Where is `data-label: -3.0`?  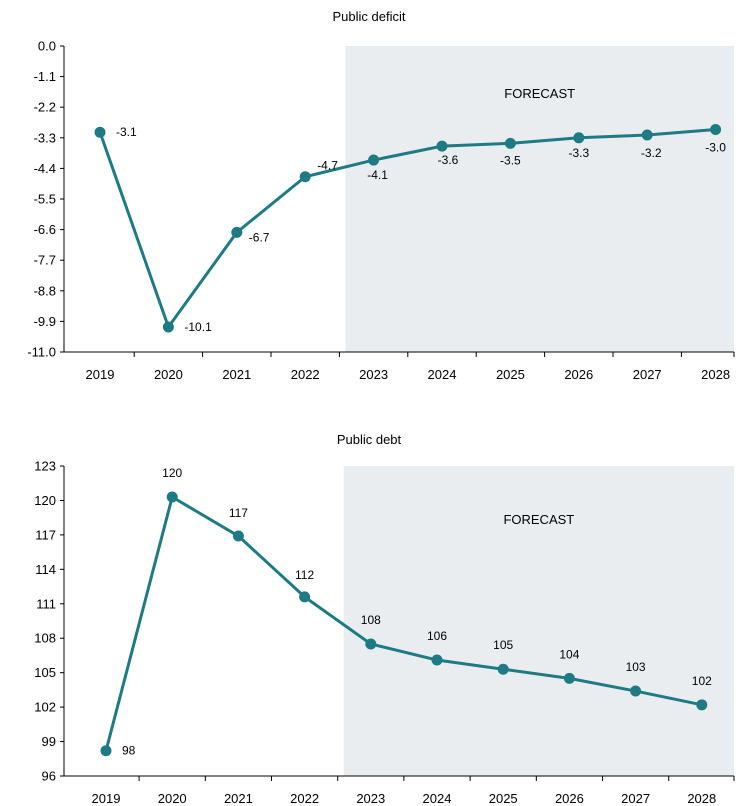 data-label: -3.0 is located at coordinates (715, 147).